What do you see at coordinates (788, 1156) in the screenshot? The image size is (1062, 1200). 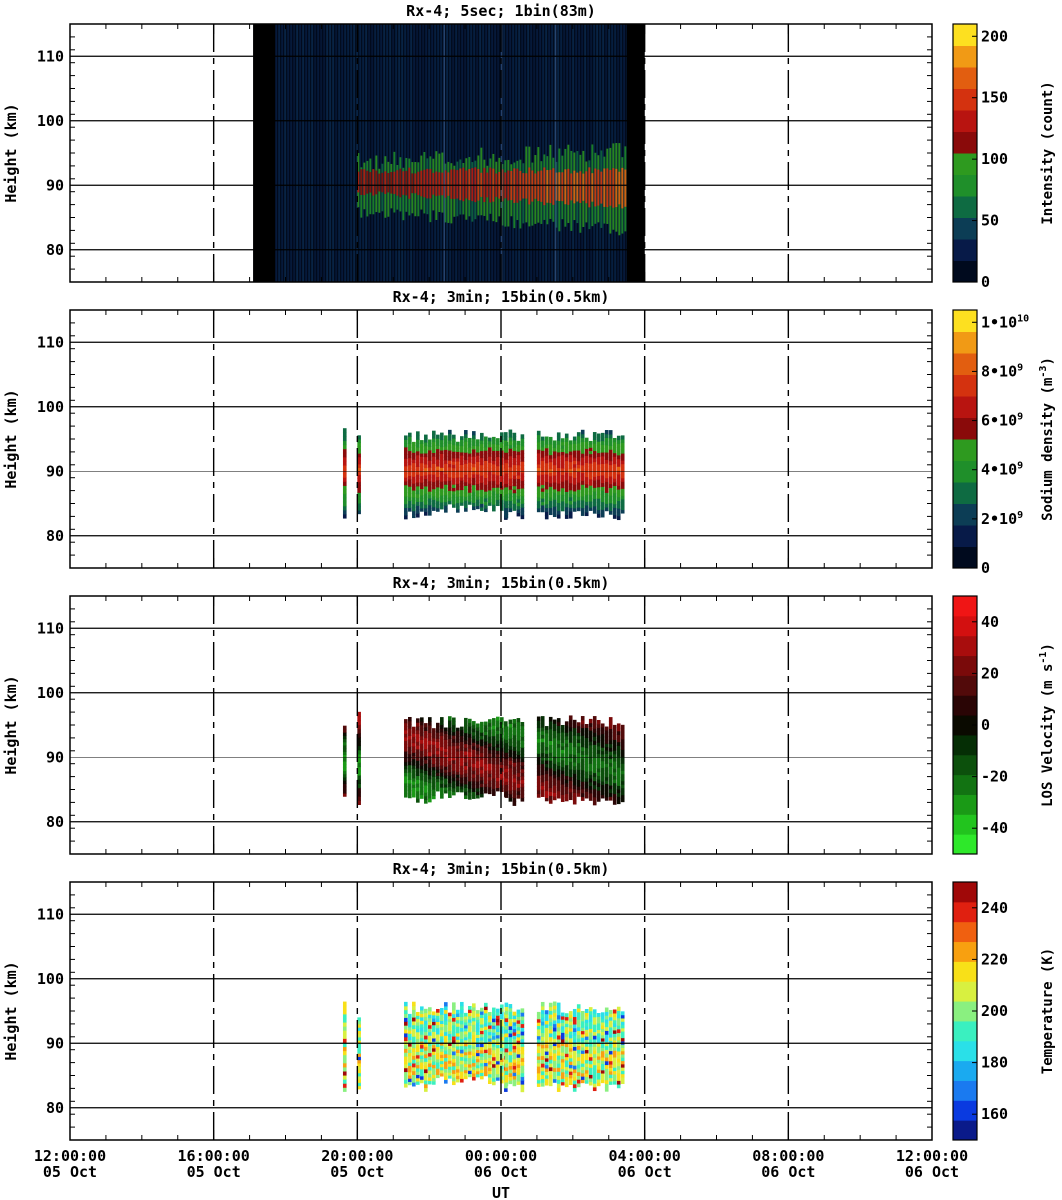 I see `x-tick-label-time: 08:00:00` at bounding box center [788, 1156].